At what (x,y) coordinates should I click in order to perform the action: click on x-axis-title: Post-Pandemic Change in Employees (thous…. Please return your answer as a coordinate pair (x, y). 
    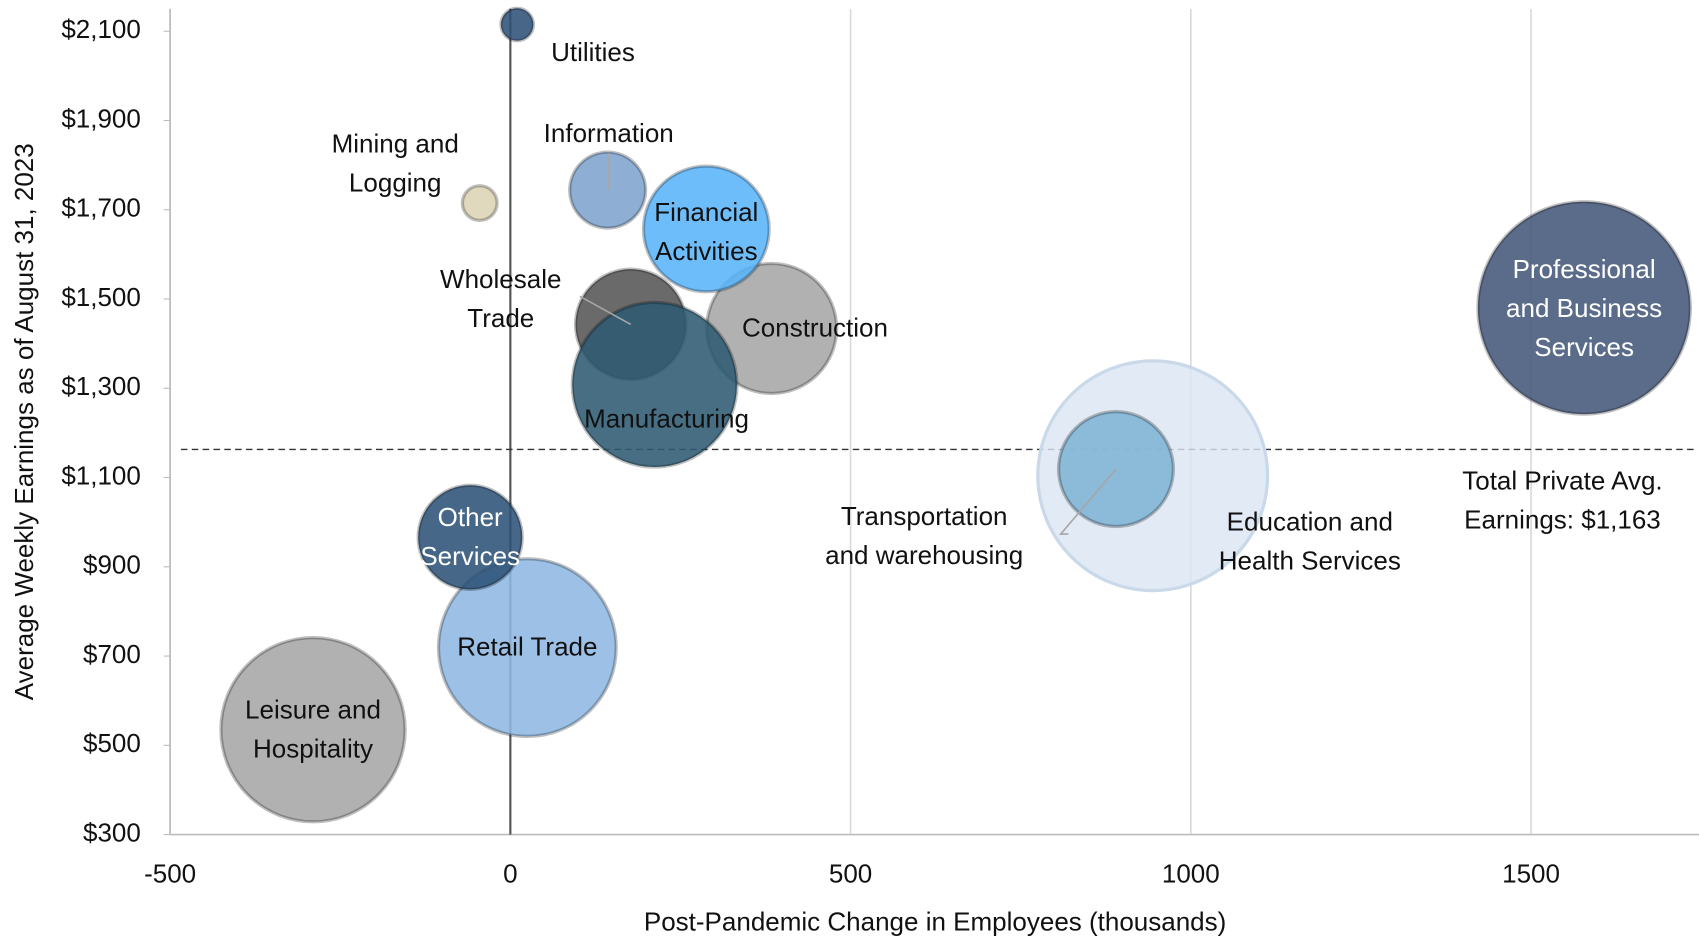
    Looking at the image, I should click on (935, 921).